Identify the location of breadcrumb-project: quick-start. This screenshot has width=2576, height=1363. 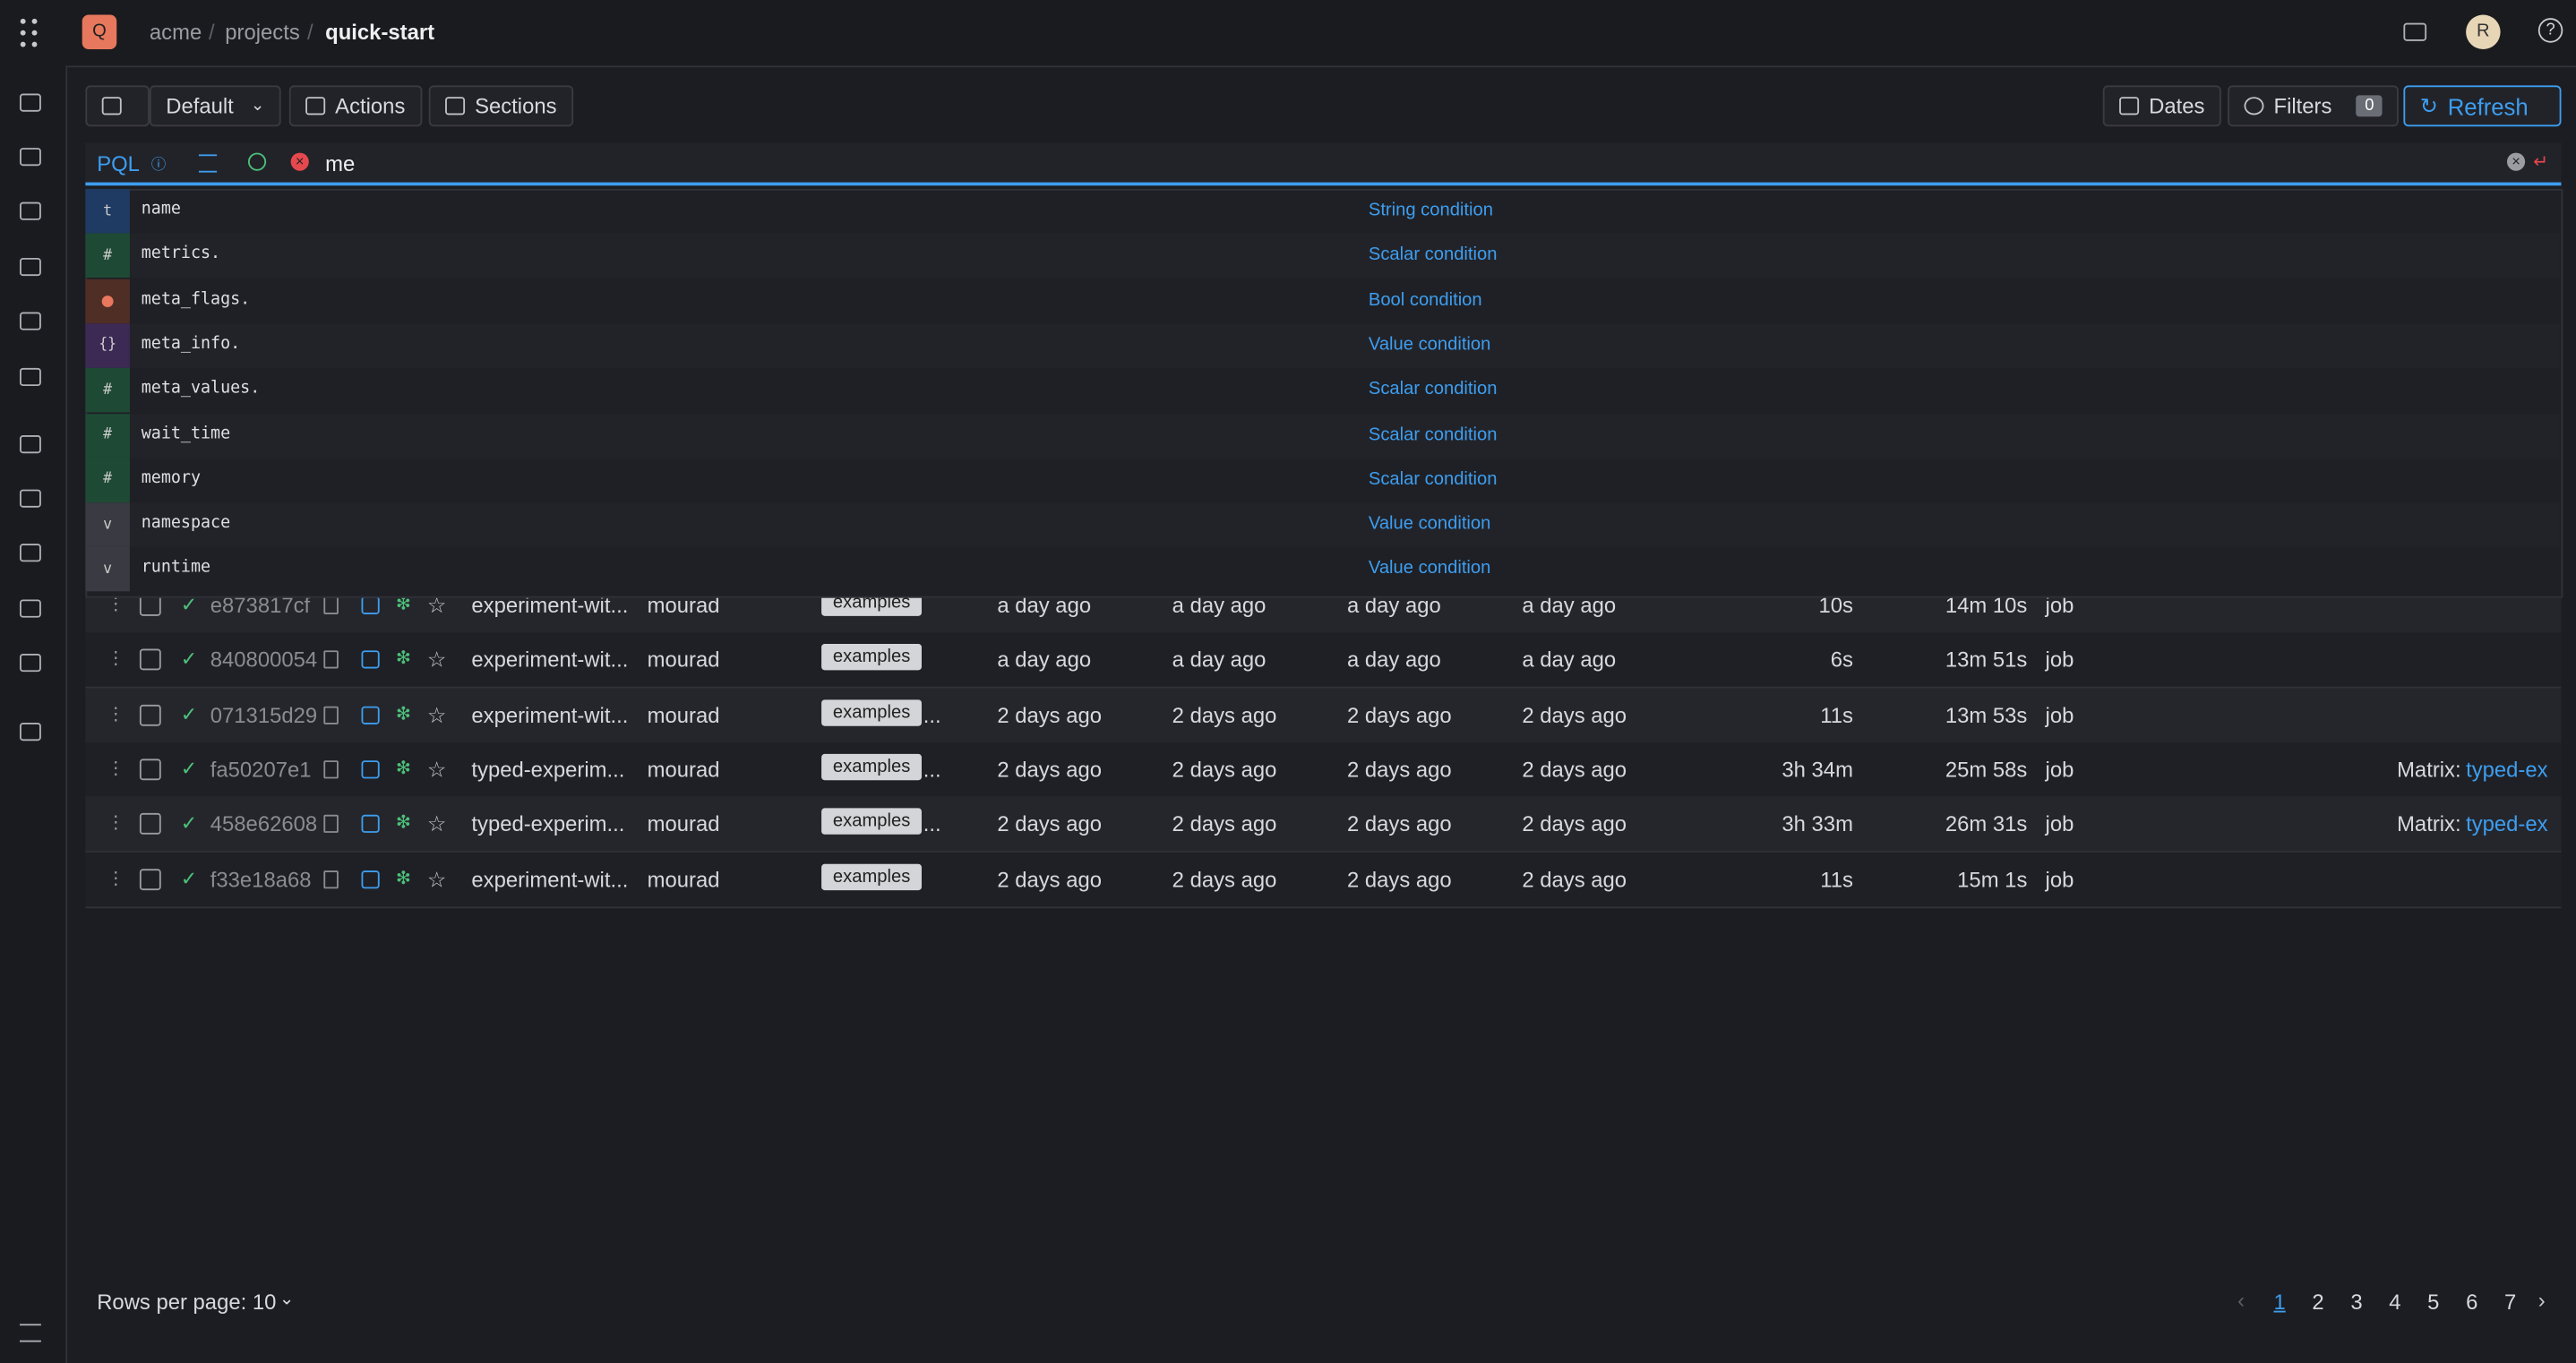
(380, 32).